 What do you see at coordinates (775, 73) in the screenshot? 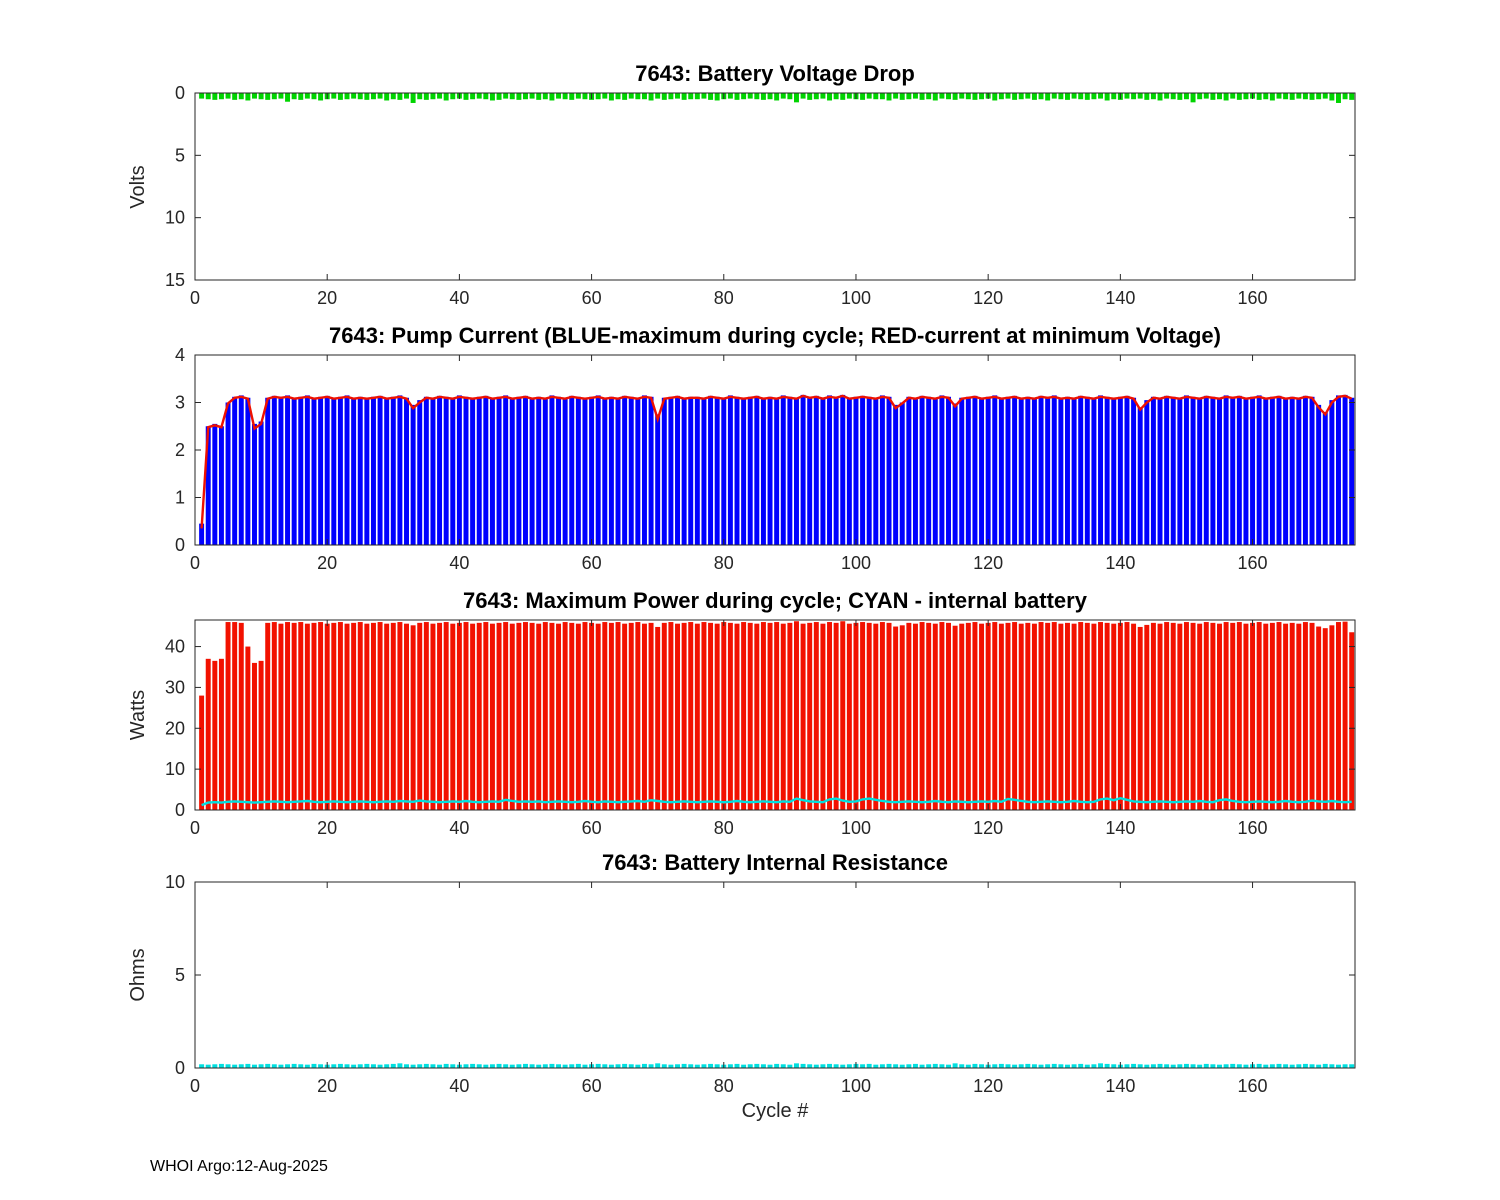
I see `panel1-title: 7643: Battery Voltage Drop` at bounding box center [775, 73].